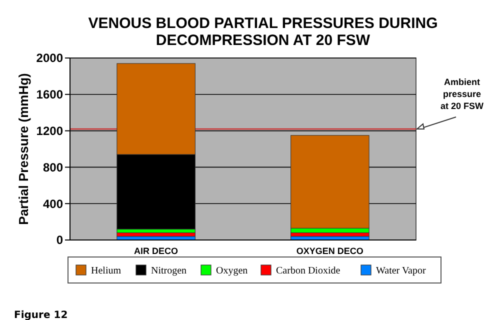  What do you see at coordinates (50, 95) in the screenshot?
I see `y-tick-label: 1600` at bounding box center [50, 95].